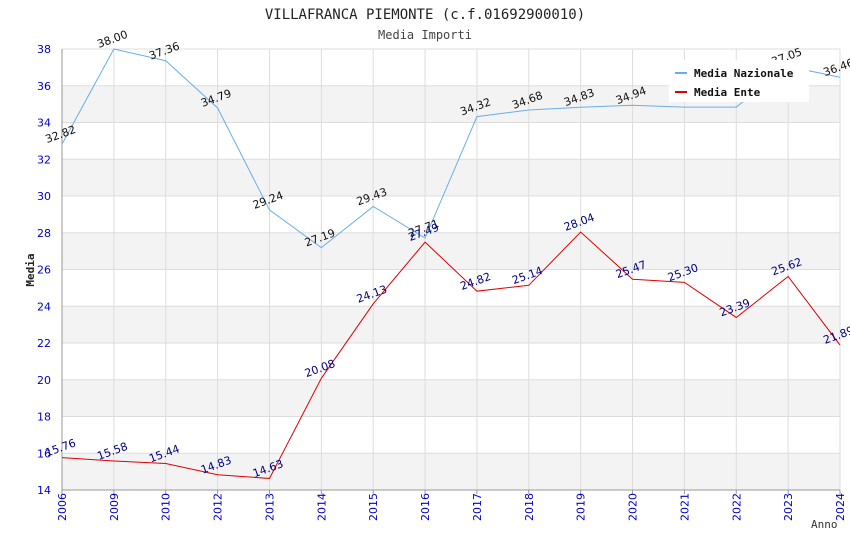 Image resolution: width=850 pixels, height=550 pixels. I want to click on y-tick-label: 22, so click(44, 343).